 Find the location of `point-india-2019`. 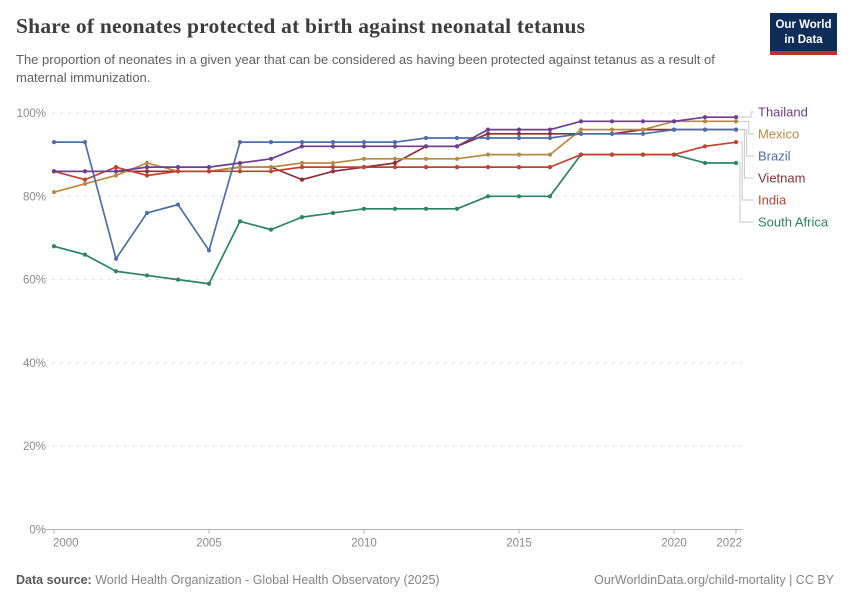

point-india-2019 is located at coordinates (643, 154).